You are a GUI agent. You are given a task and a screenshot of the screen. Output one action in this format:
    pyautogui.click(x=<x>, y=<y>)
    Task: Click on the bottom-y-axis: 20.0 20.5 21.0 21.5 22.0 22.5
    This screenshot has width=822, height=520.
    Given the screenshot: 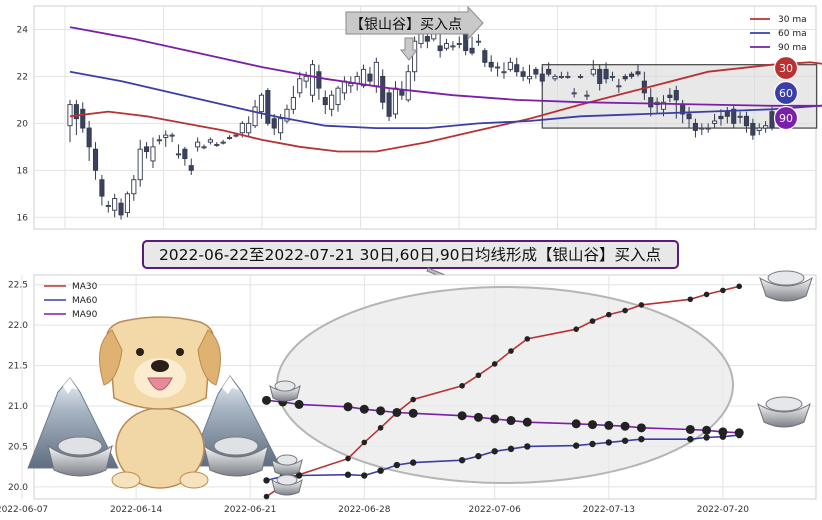 What is the action you would take?
    pyautogui.click(x=18, y=387)
    